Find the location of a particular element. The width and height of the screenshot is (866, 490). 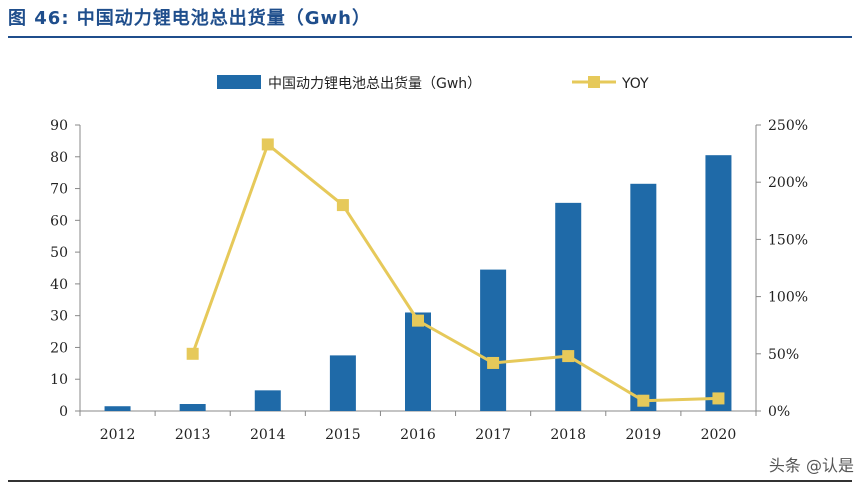

y-tick-label: 90 is located at coordinates (59, 126).